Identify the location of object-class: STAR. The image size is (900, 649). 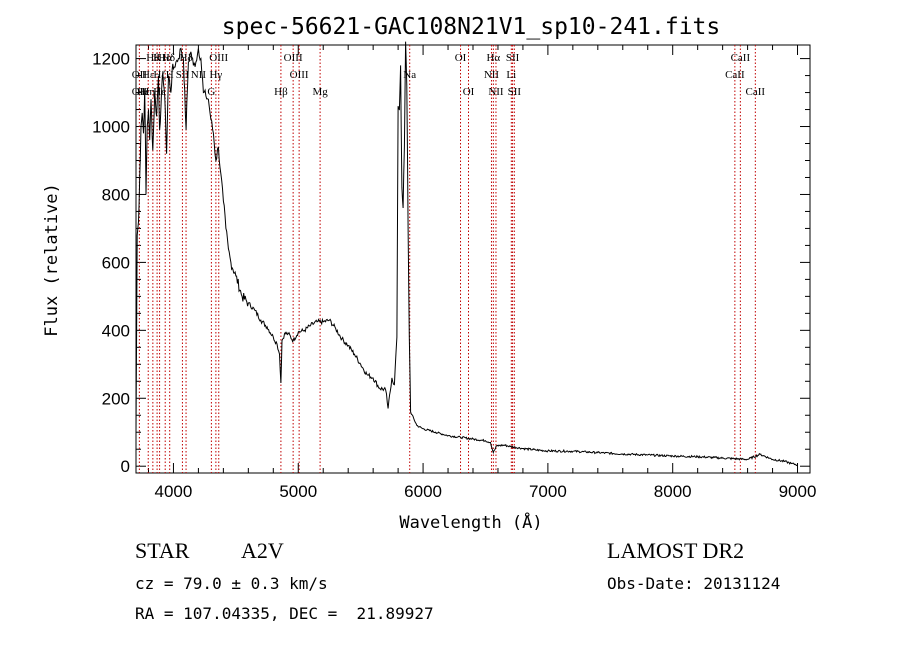
(162, 550).